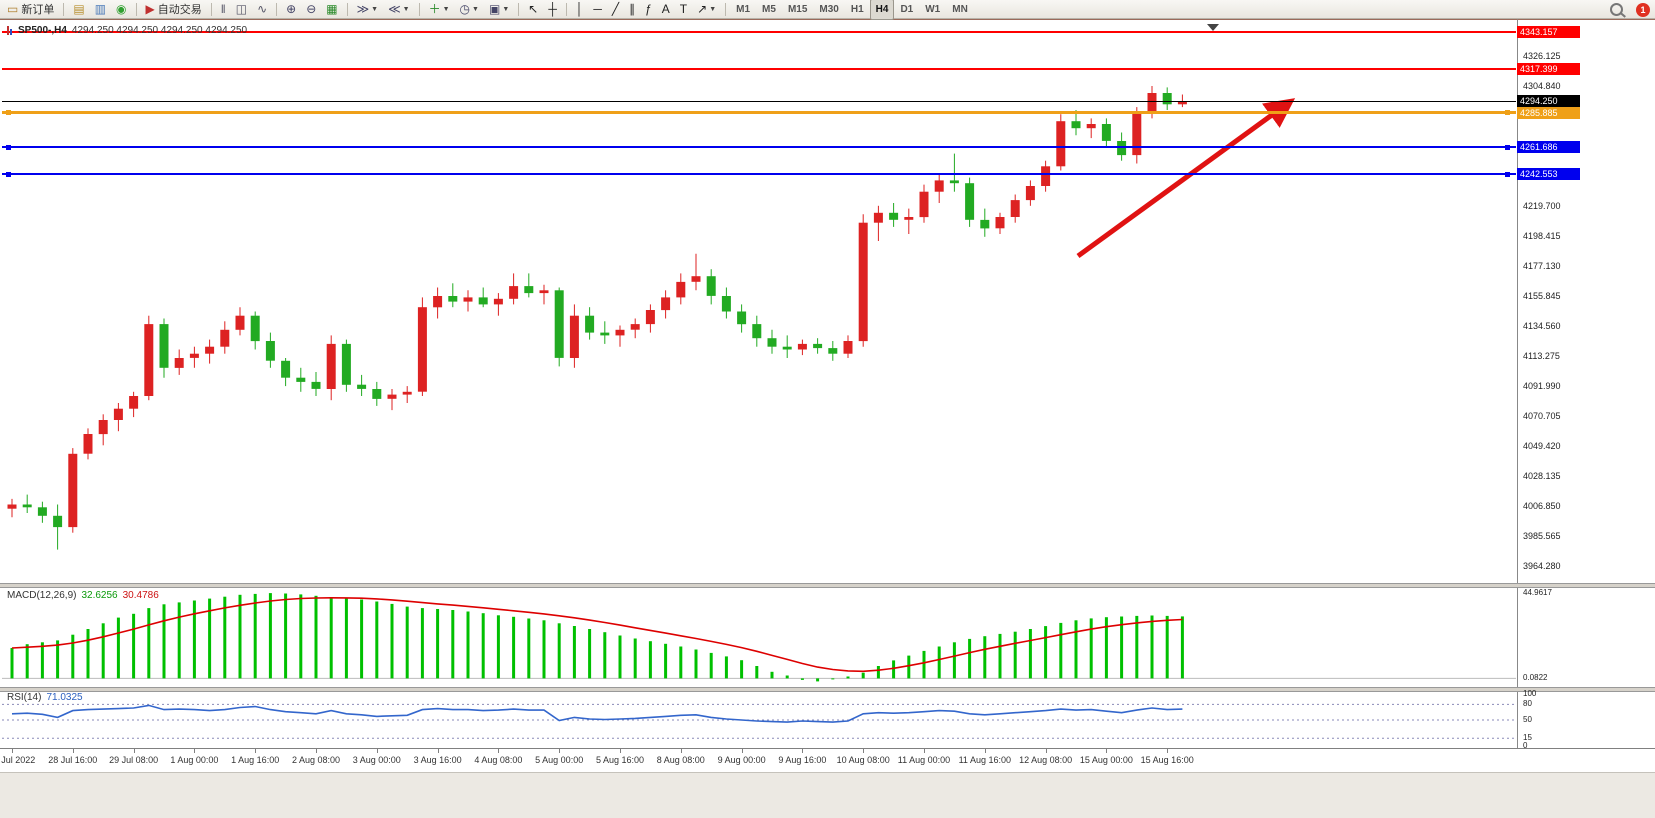  What do you see at coordinates (984, 760) in the screenshot?
I see `time-axis-label: 11 Aug 16:00` at bounding box center [984, 760].